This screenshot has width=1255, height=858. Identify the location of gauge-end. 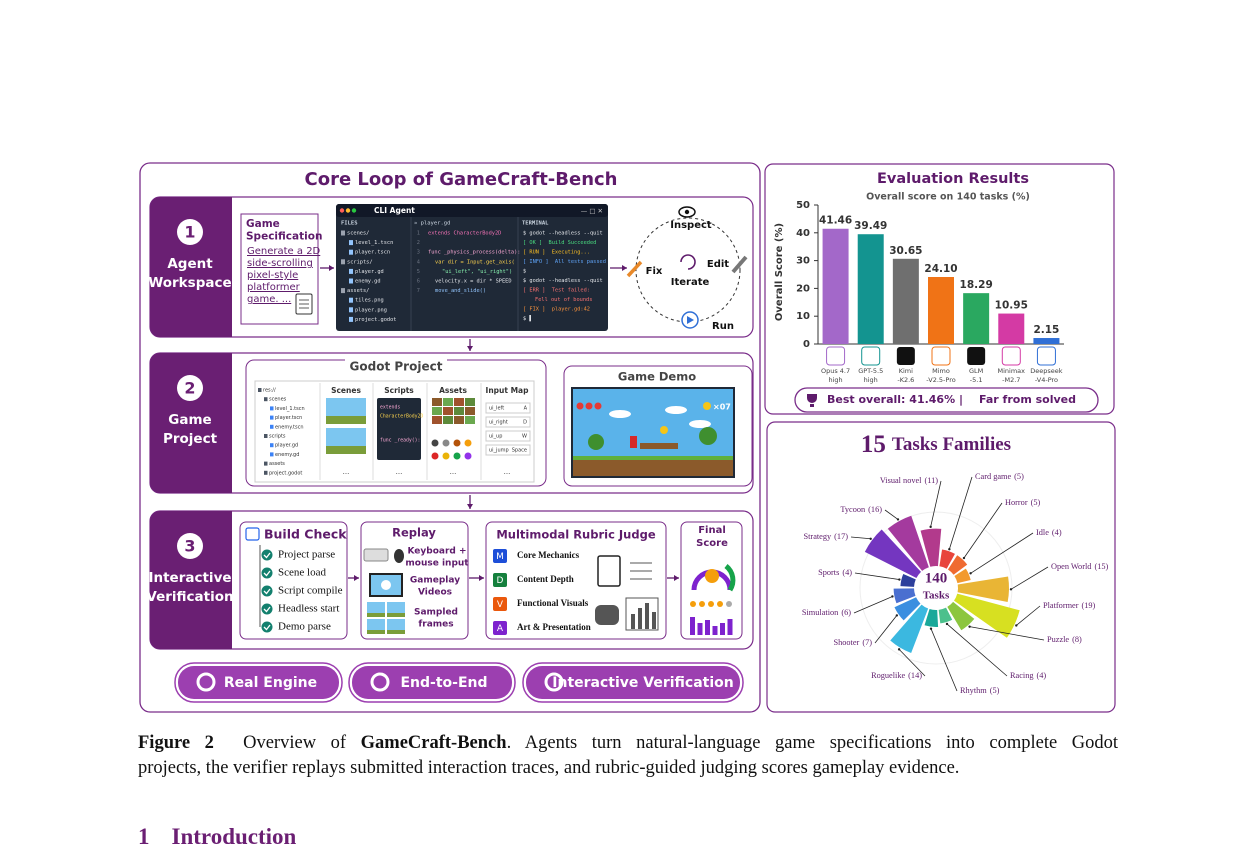
(730, 578).